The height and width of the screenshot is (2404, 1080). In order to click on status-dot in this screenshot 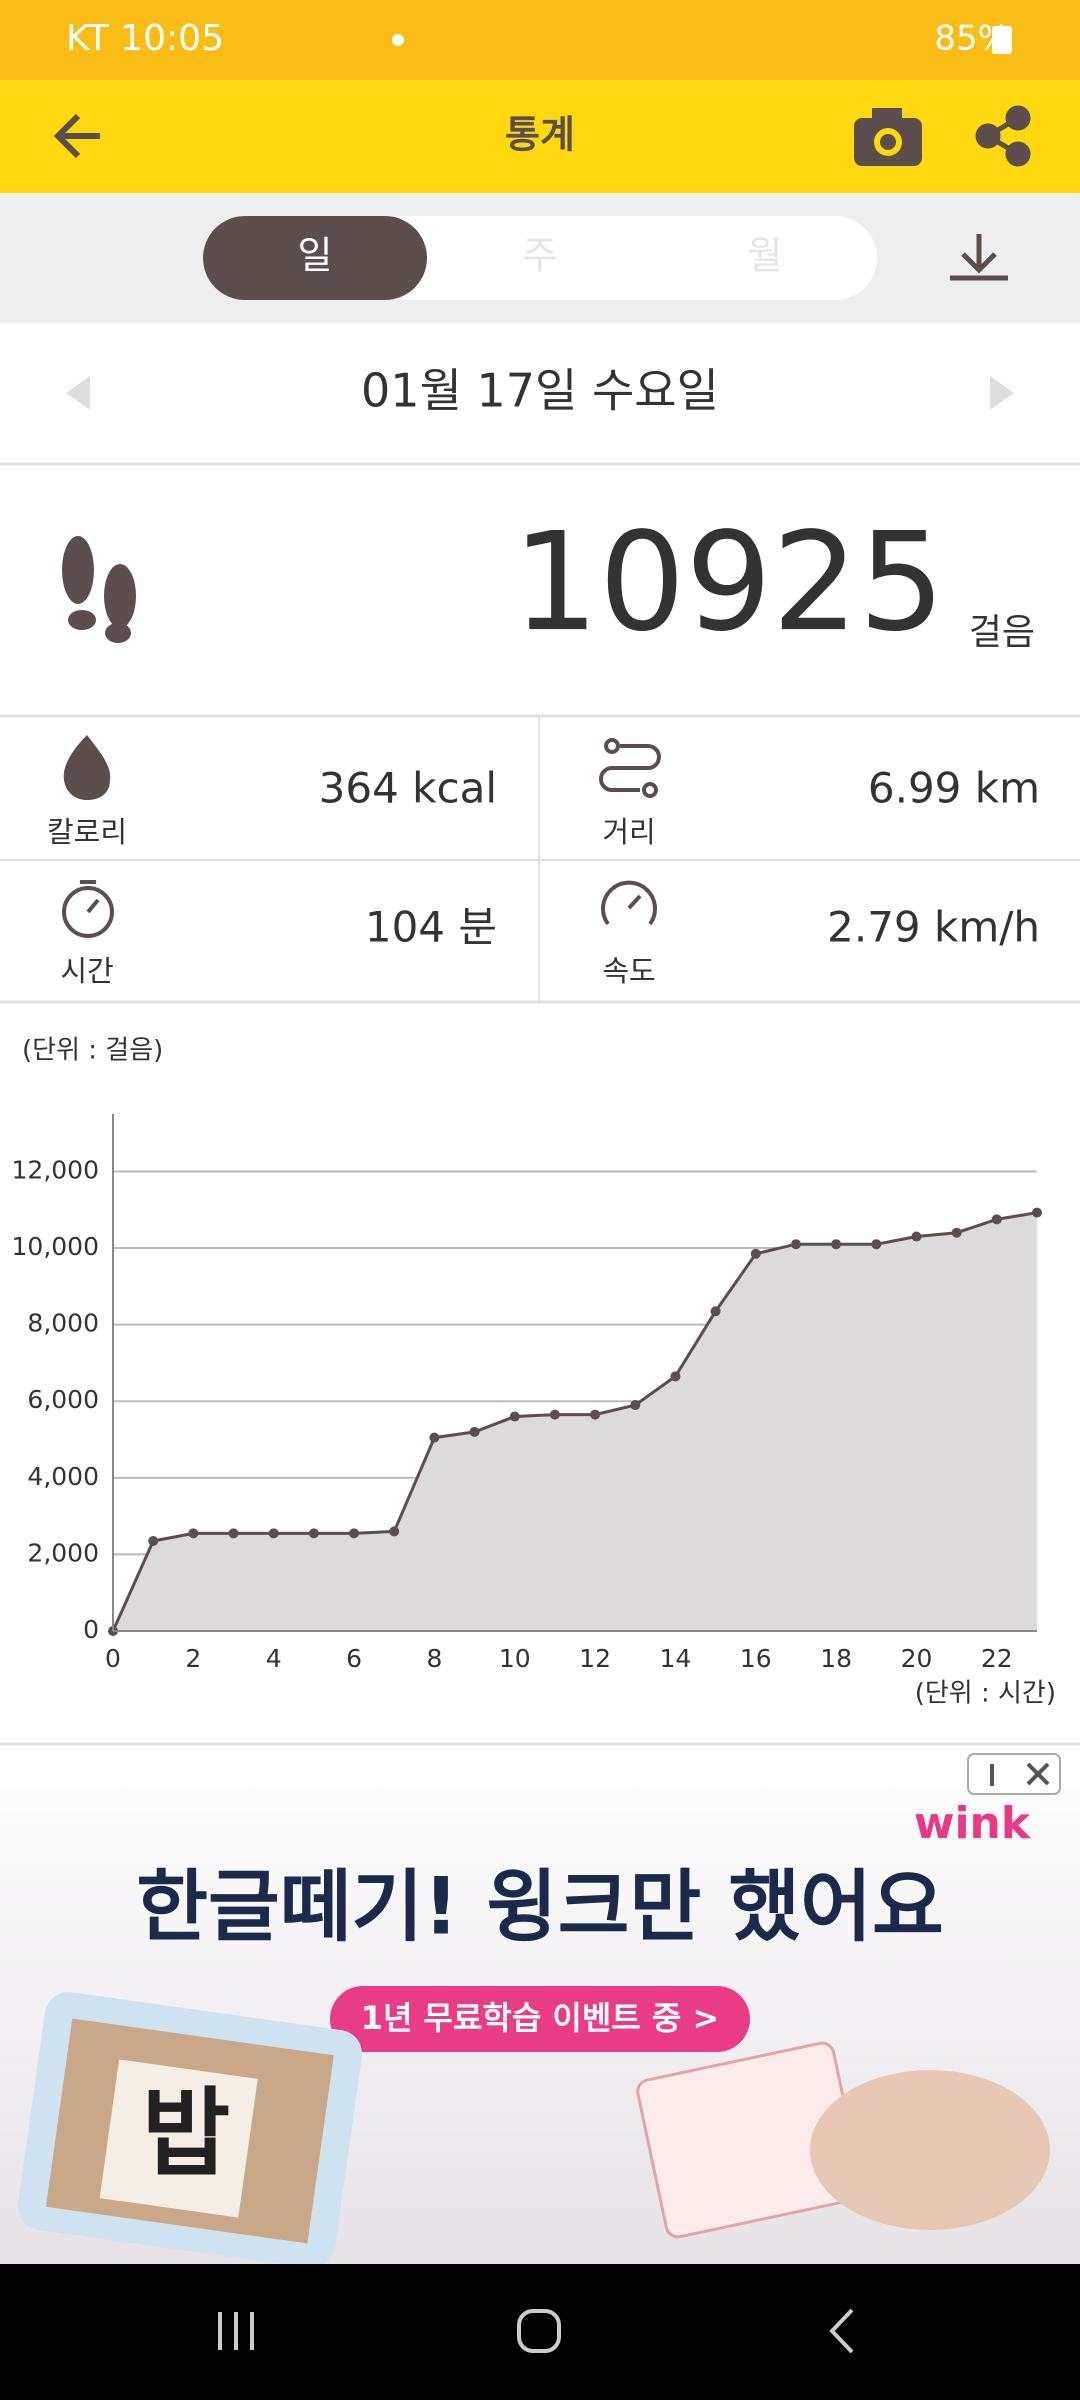, I will do `click(398, 40)`.